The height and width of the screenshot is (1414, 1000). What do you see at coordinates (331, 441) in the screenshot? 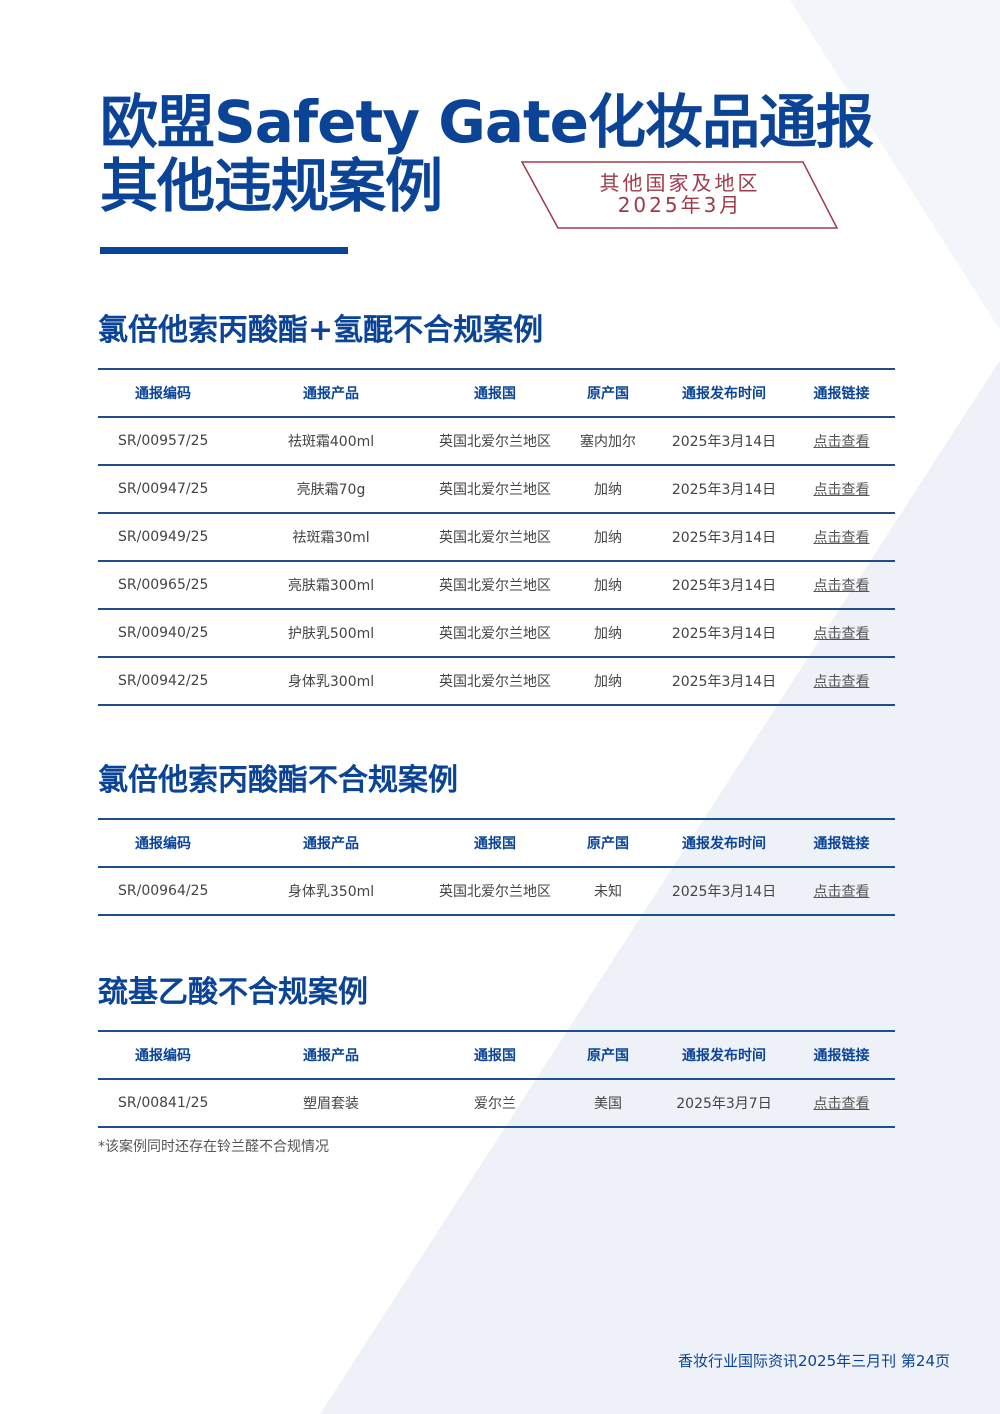
I see `table-cell: 祛斑霜400ml` at bounding box center [331, 441].